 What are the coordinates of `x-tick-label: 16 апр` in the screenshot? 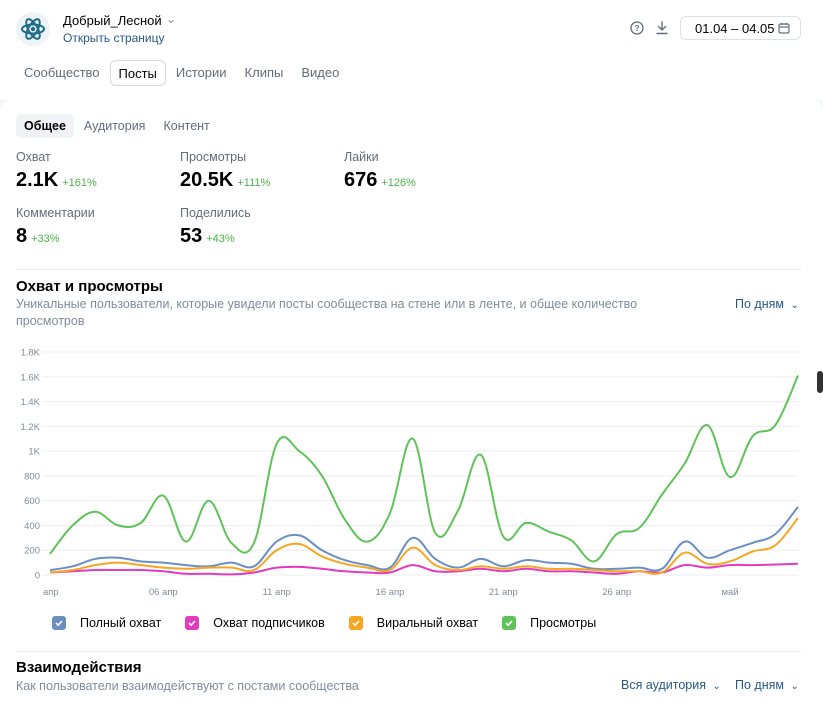 It's located at (390, 592).